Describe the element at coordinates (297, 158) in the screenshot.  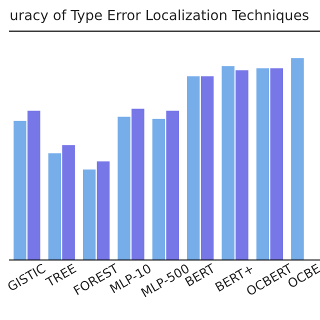
I see `bar` at that location.